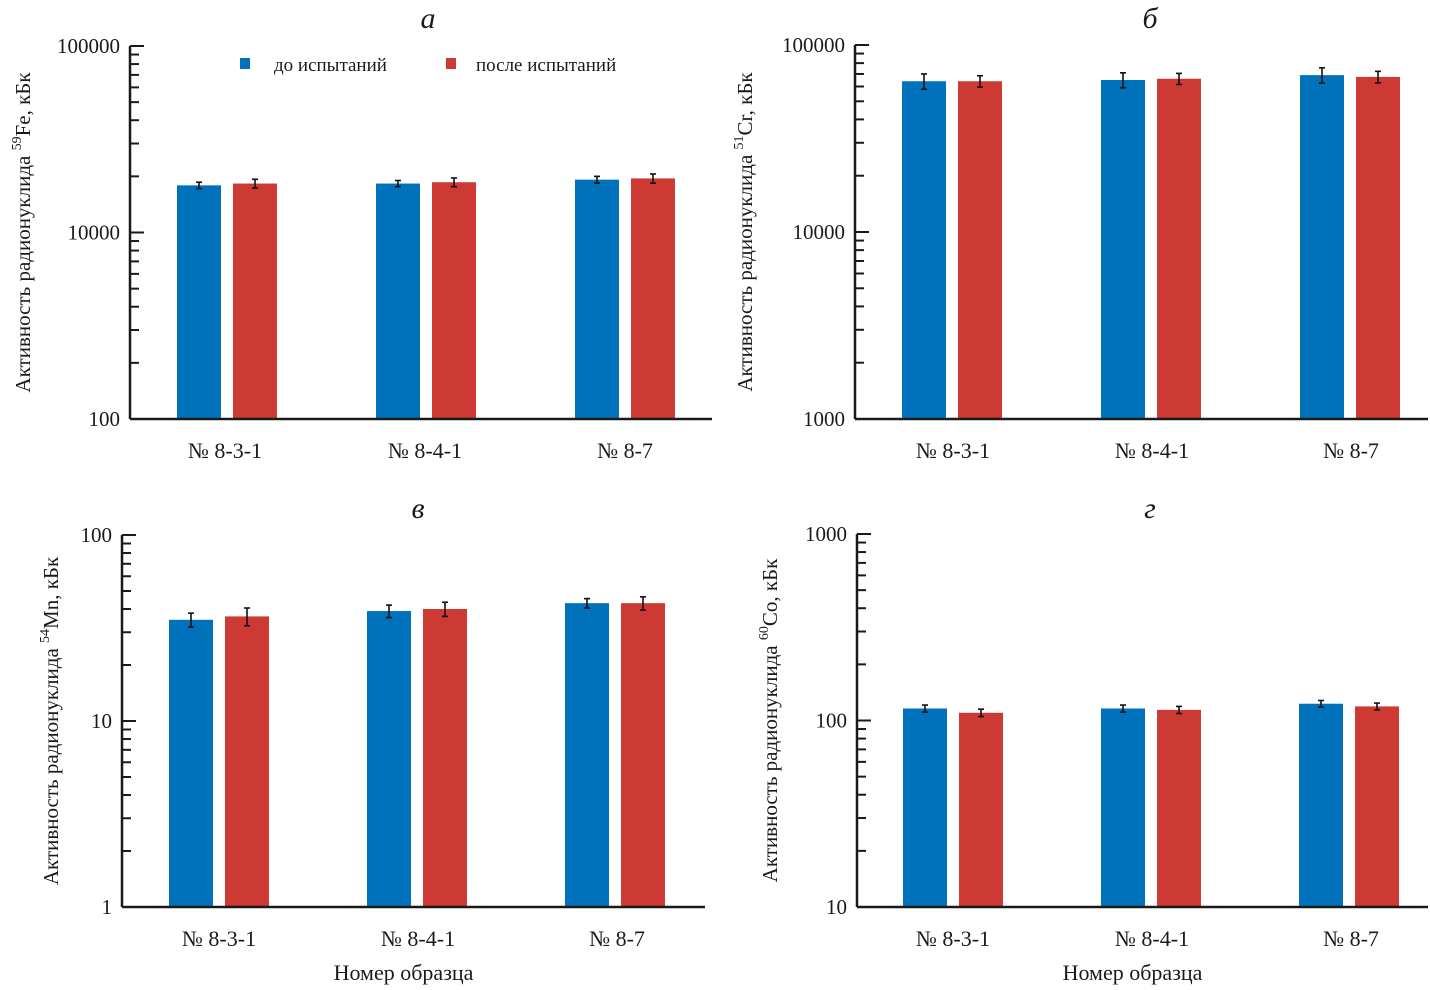 This screenshot has width=1430, height=990. Describe the element at coordinates (770, 592) in the screenshot. I see `y-axis-title-isotope-symbol: Co, кБк` at that location.